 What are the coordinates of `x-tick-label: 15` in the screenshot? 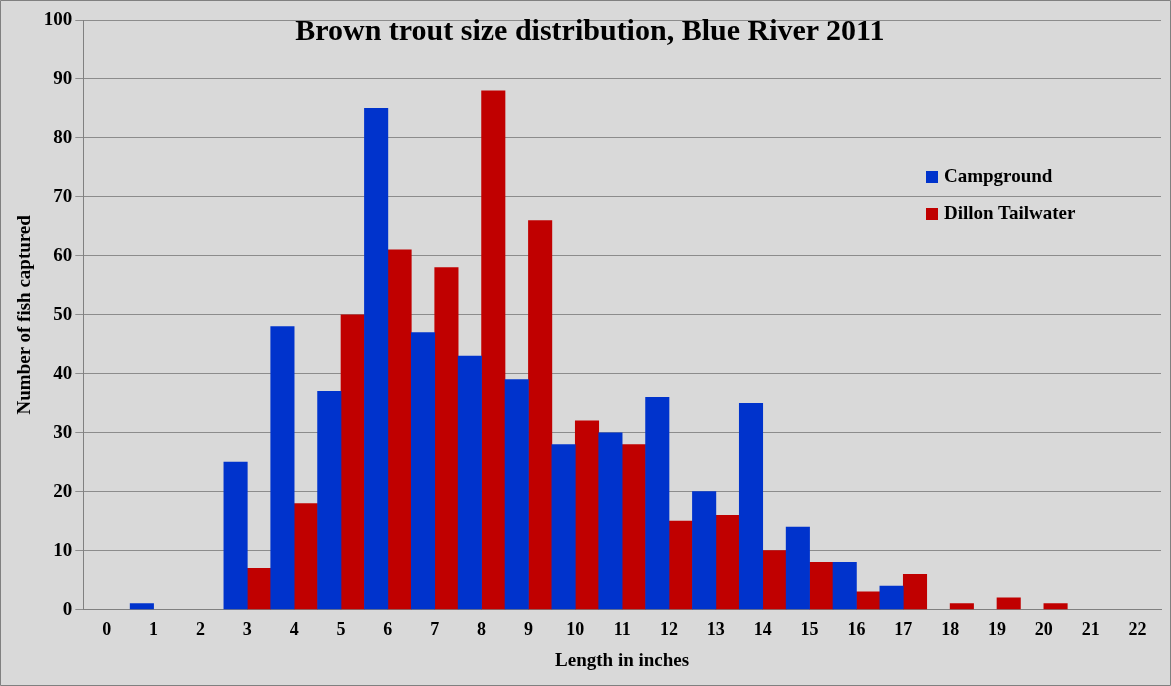 It's located at (809, 629).